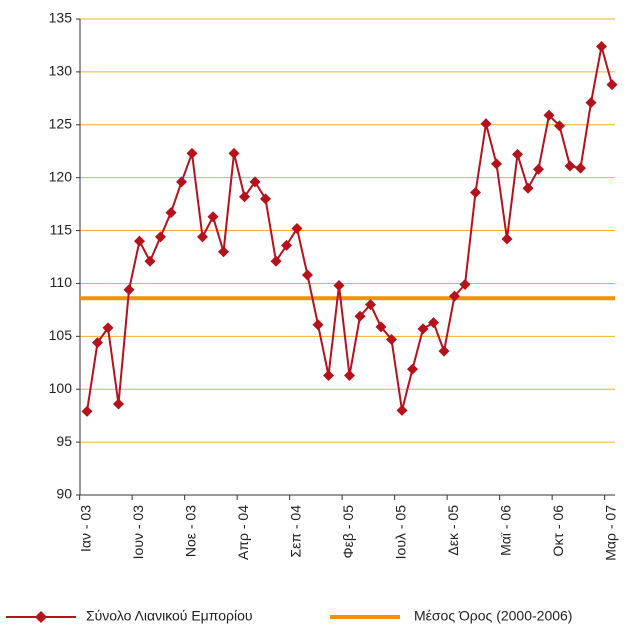 This screenshot has height=634, width=630. I want to click on x-tick-label: Μαϊ - 06, so click(506, 530).